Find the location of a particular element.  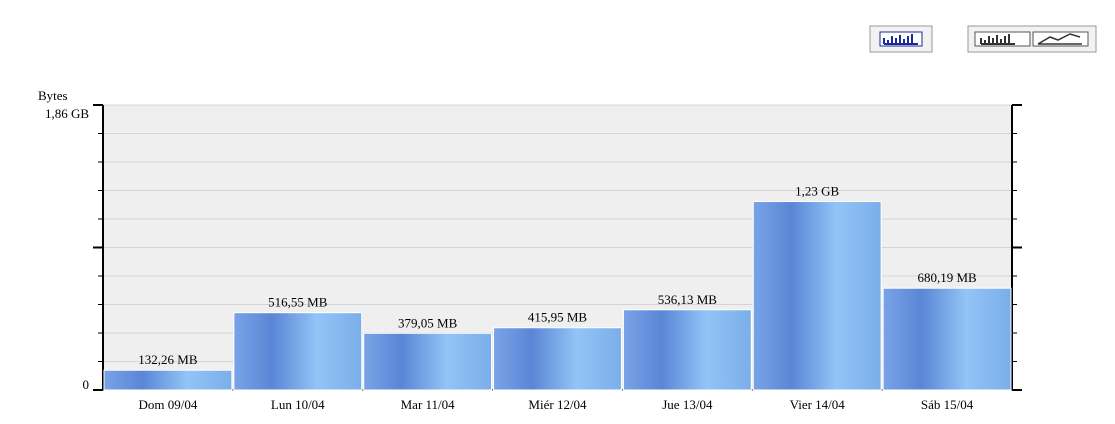

x-tick-label: Jue 13/04 is located at coordinates (687, 404).